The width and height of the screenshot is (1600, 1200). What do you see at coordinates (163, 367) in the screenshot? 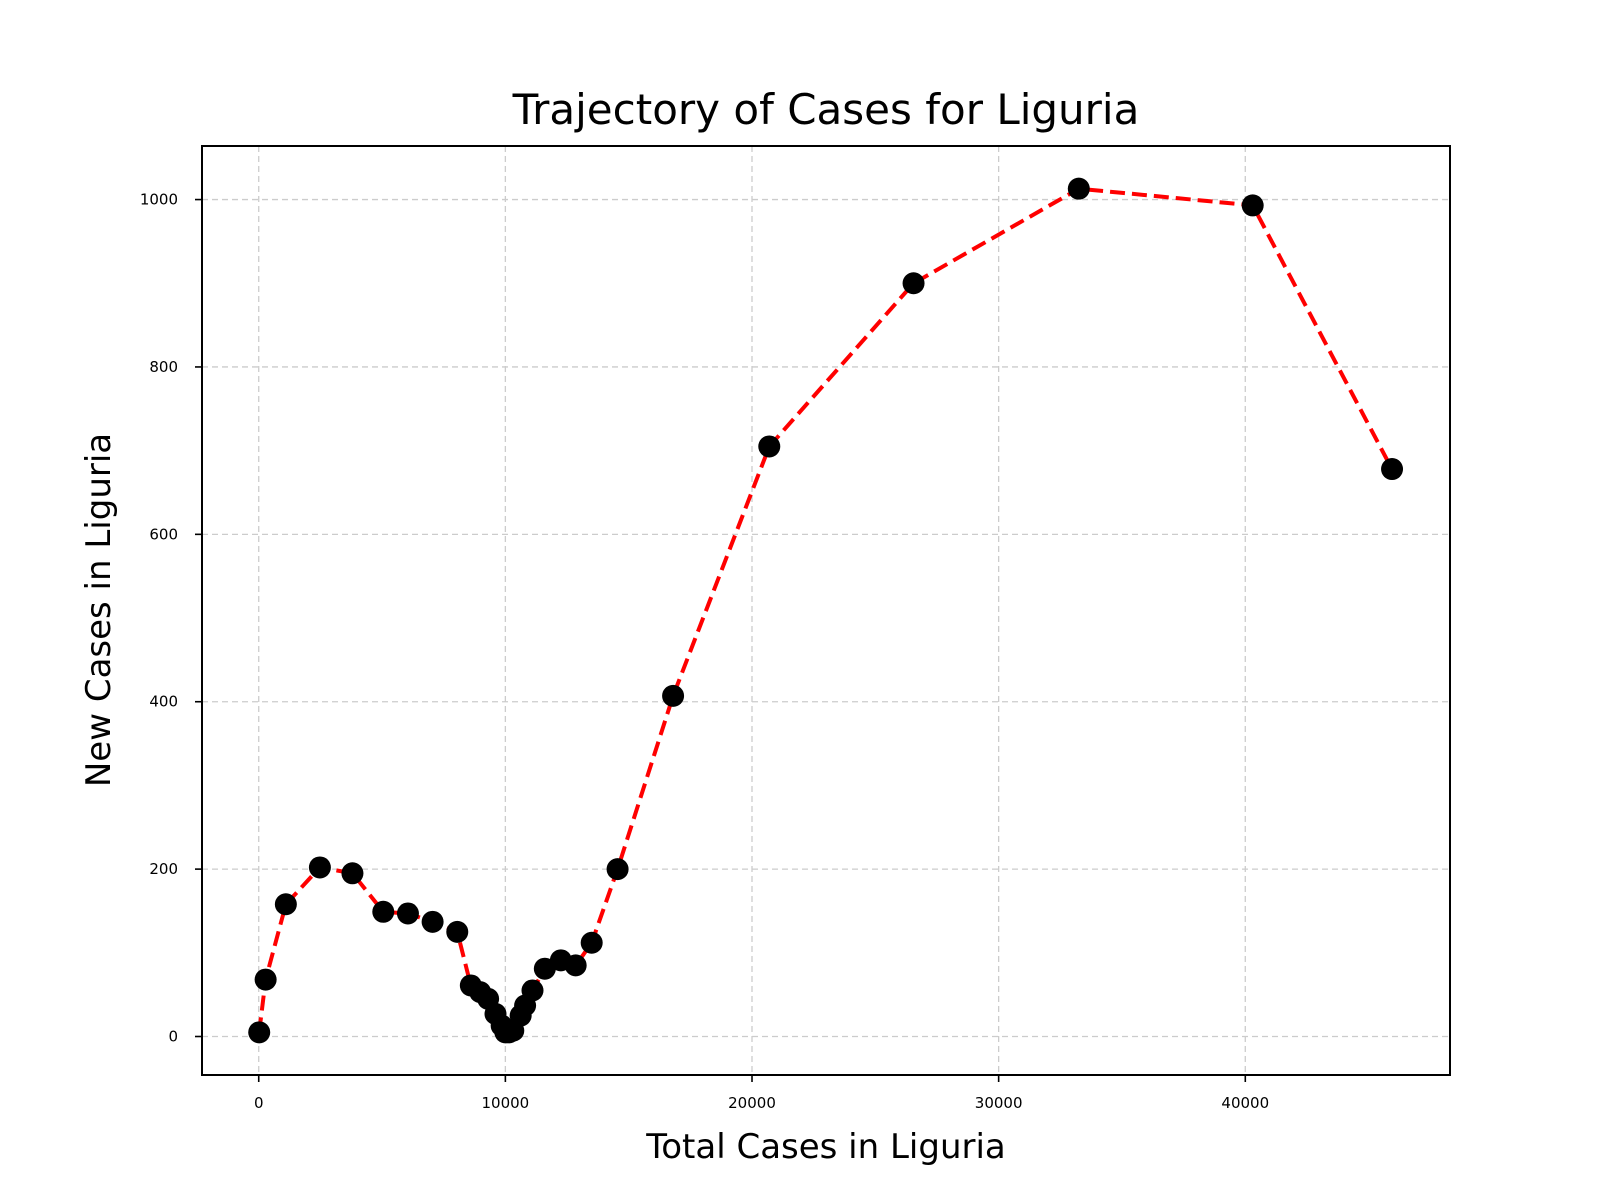
I see `y-tick-label: 800` at bounding box center [163, 367].